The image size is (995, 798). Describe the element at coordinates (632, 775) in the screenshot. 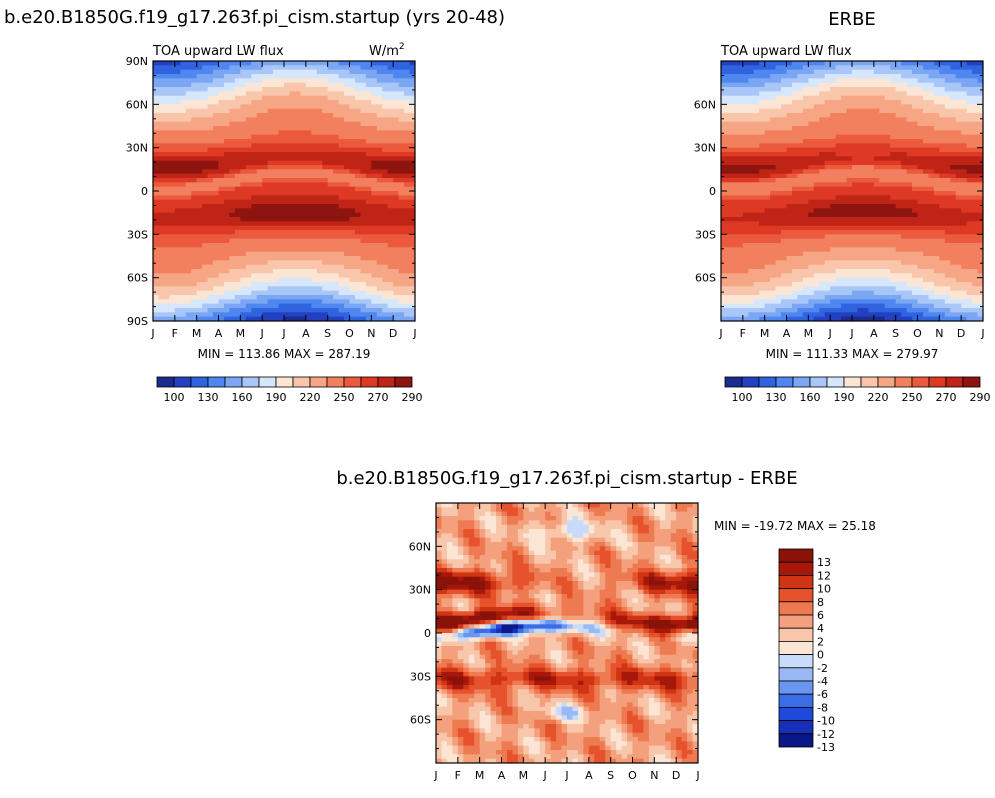

I see `x-tick-label: O` at that location.